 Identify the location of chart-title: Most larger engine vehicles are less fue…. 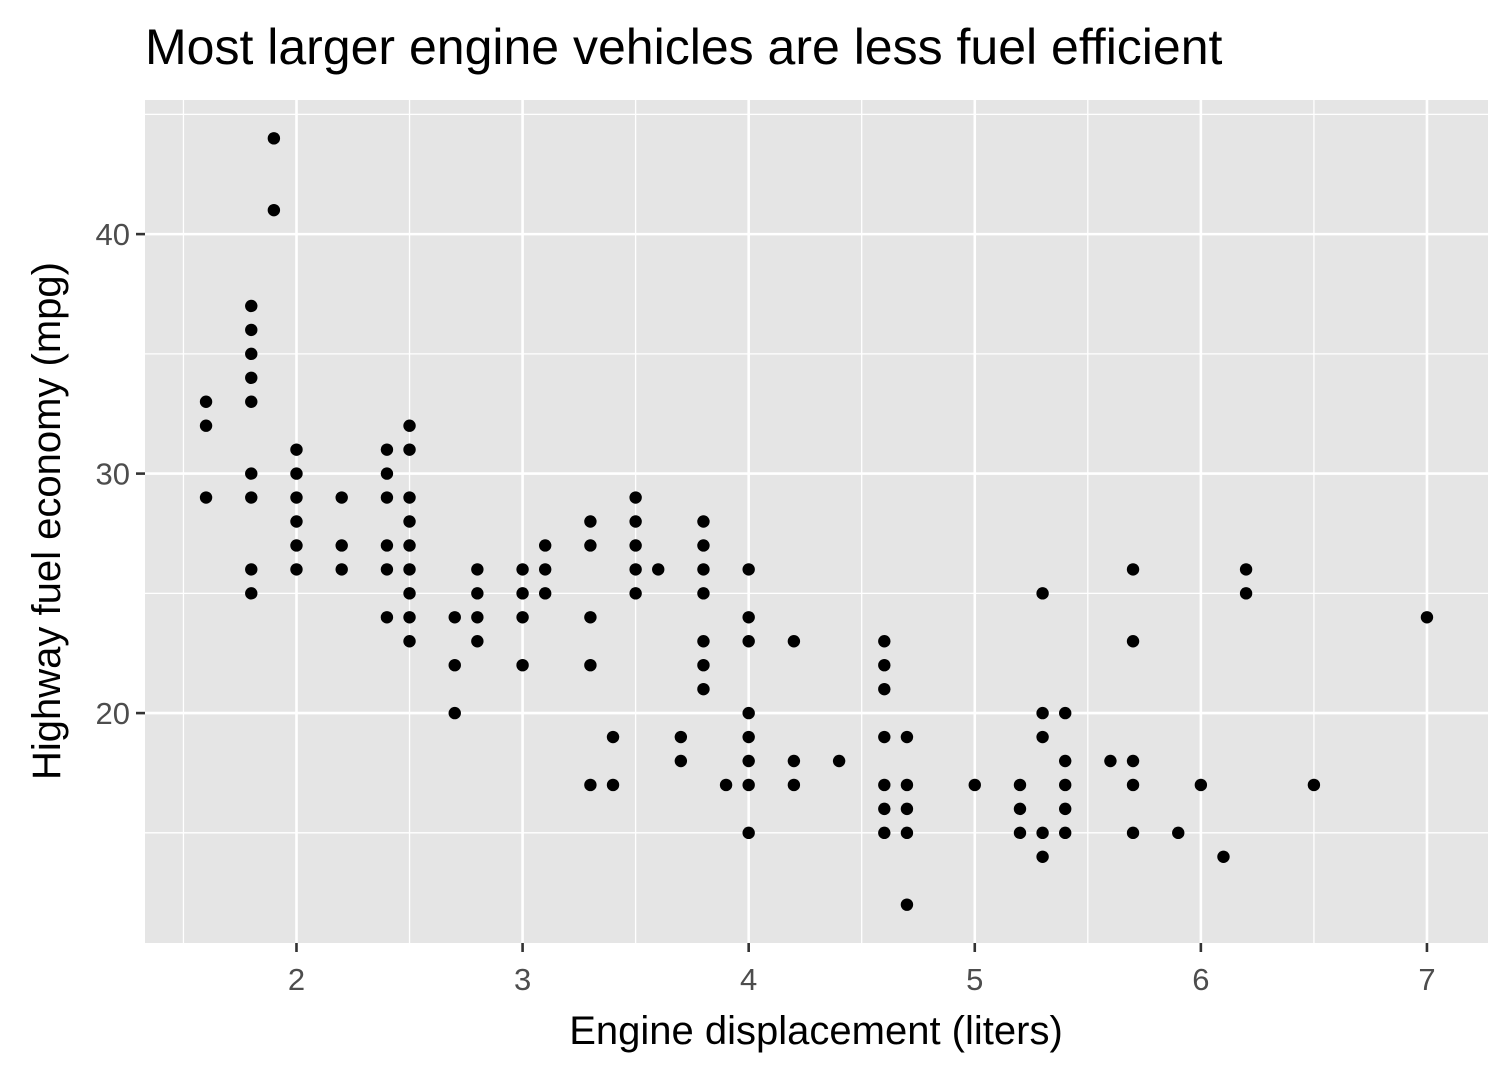
(684, 47).